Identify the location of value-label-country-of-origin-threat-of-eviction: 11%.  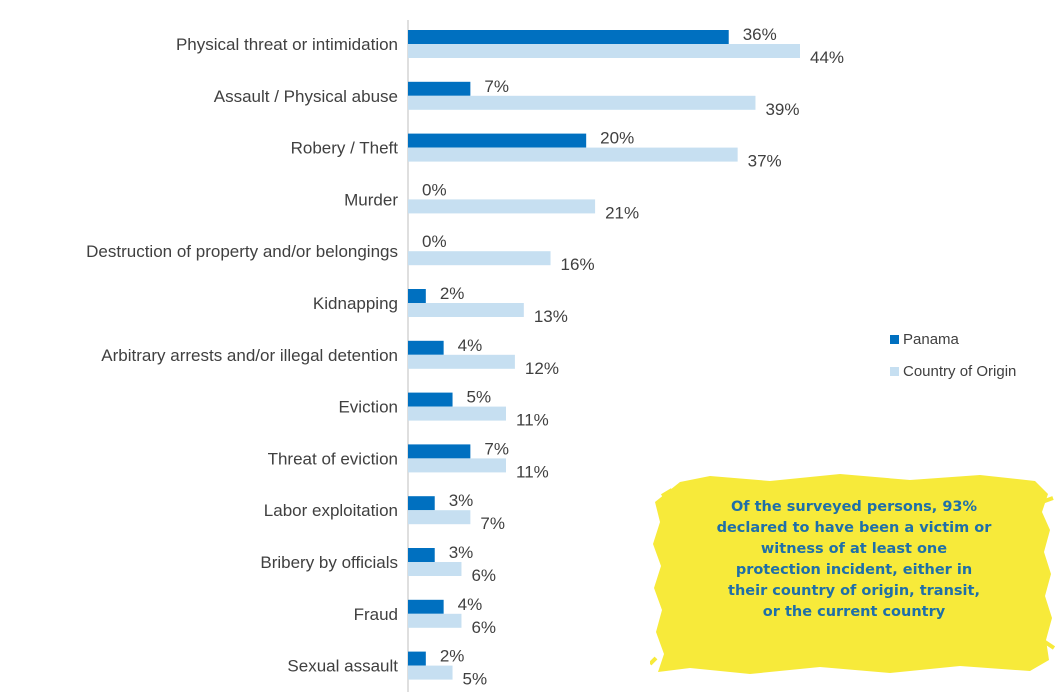
(532, 471).